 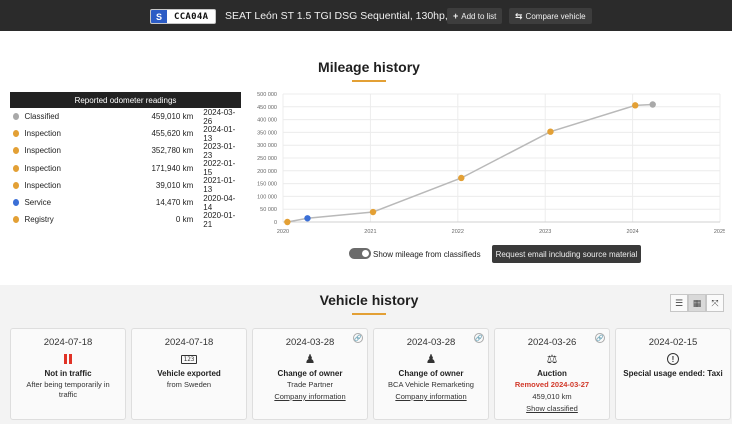 I want to click on classifieds-toggle-label: Show mileage from classifieds, so click(x=427, y=254).